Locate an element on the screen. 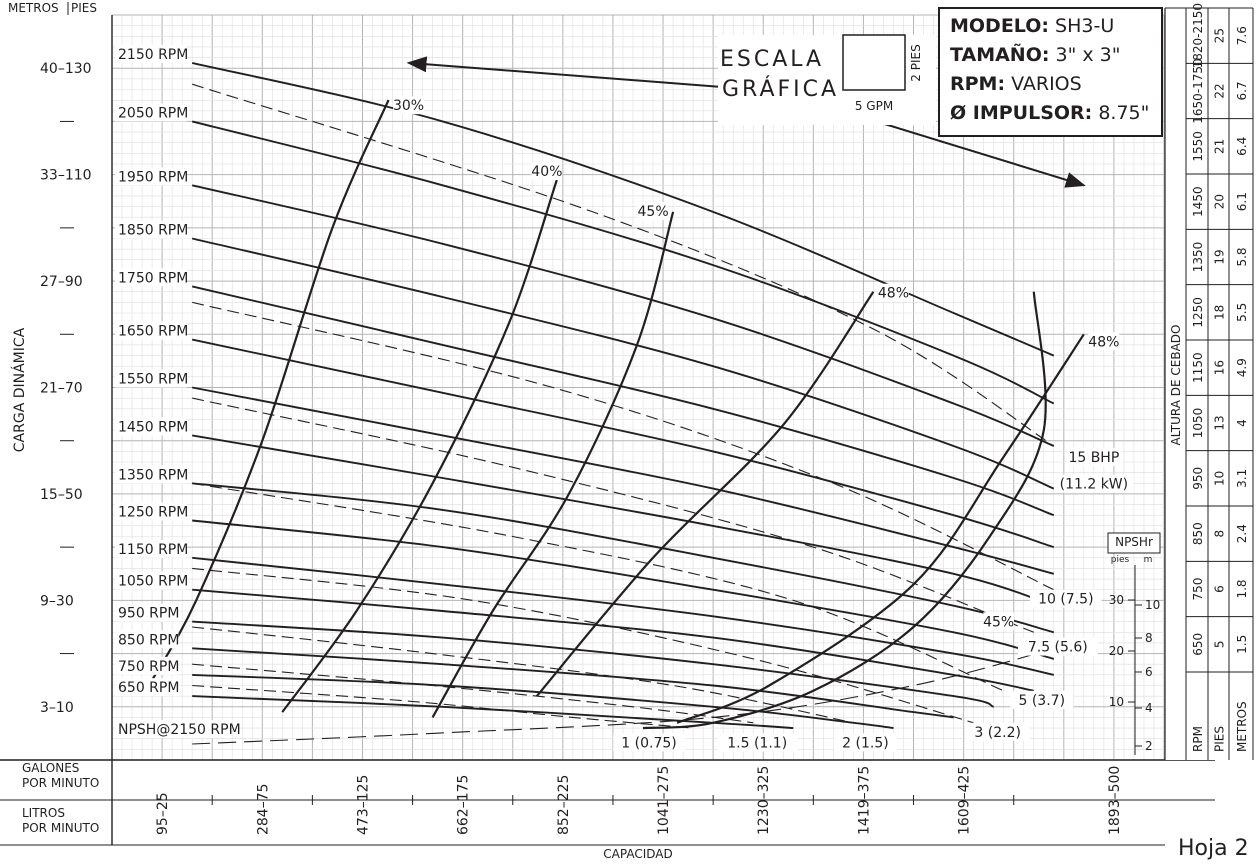  x-tick-label: 852–225 is located at coordinates (564, 805).